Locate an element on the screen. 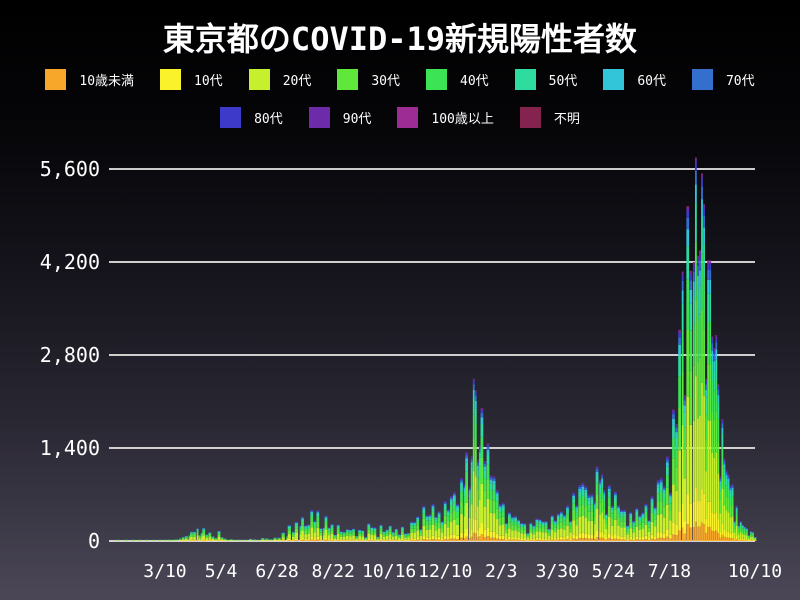 This screenshot has height=600, width=800. legend-item-30代: 30代 is located at coordinates (368, 79).